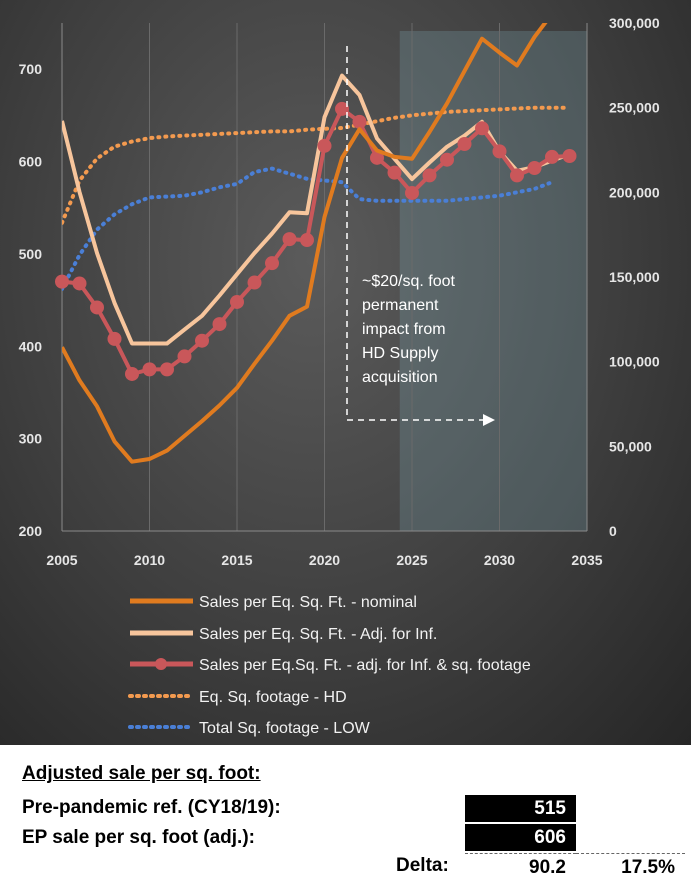 The image size is (691, 885). Describe the element at coordinates (285, 728) in the screenshot. I see `legend-label-low-sqft: Total Sq. footage - LOW` at that location.